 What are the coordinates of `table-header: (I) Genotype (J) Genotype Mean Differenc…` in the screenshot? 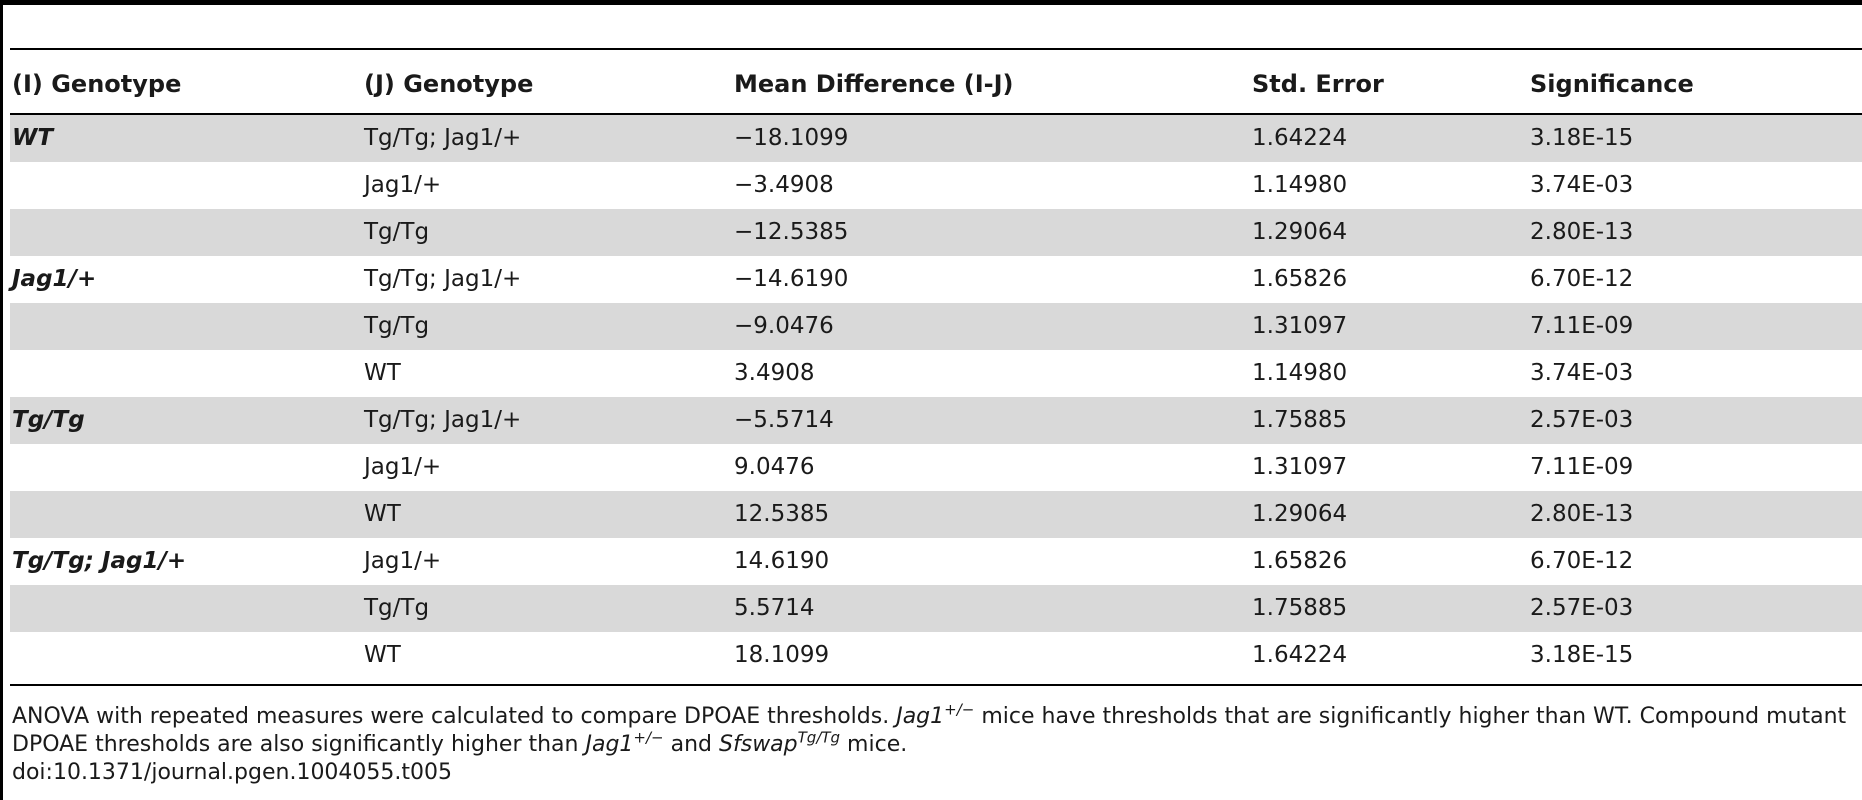 It's located at (936, 81).